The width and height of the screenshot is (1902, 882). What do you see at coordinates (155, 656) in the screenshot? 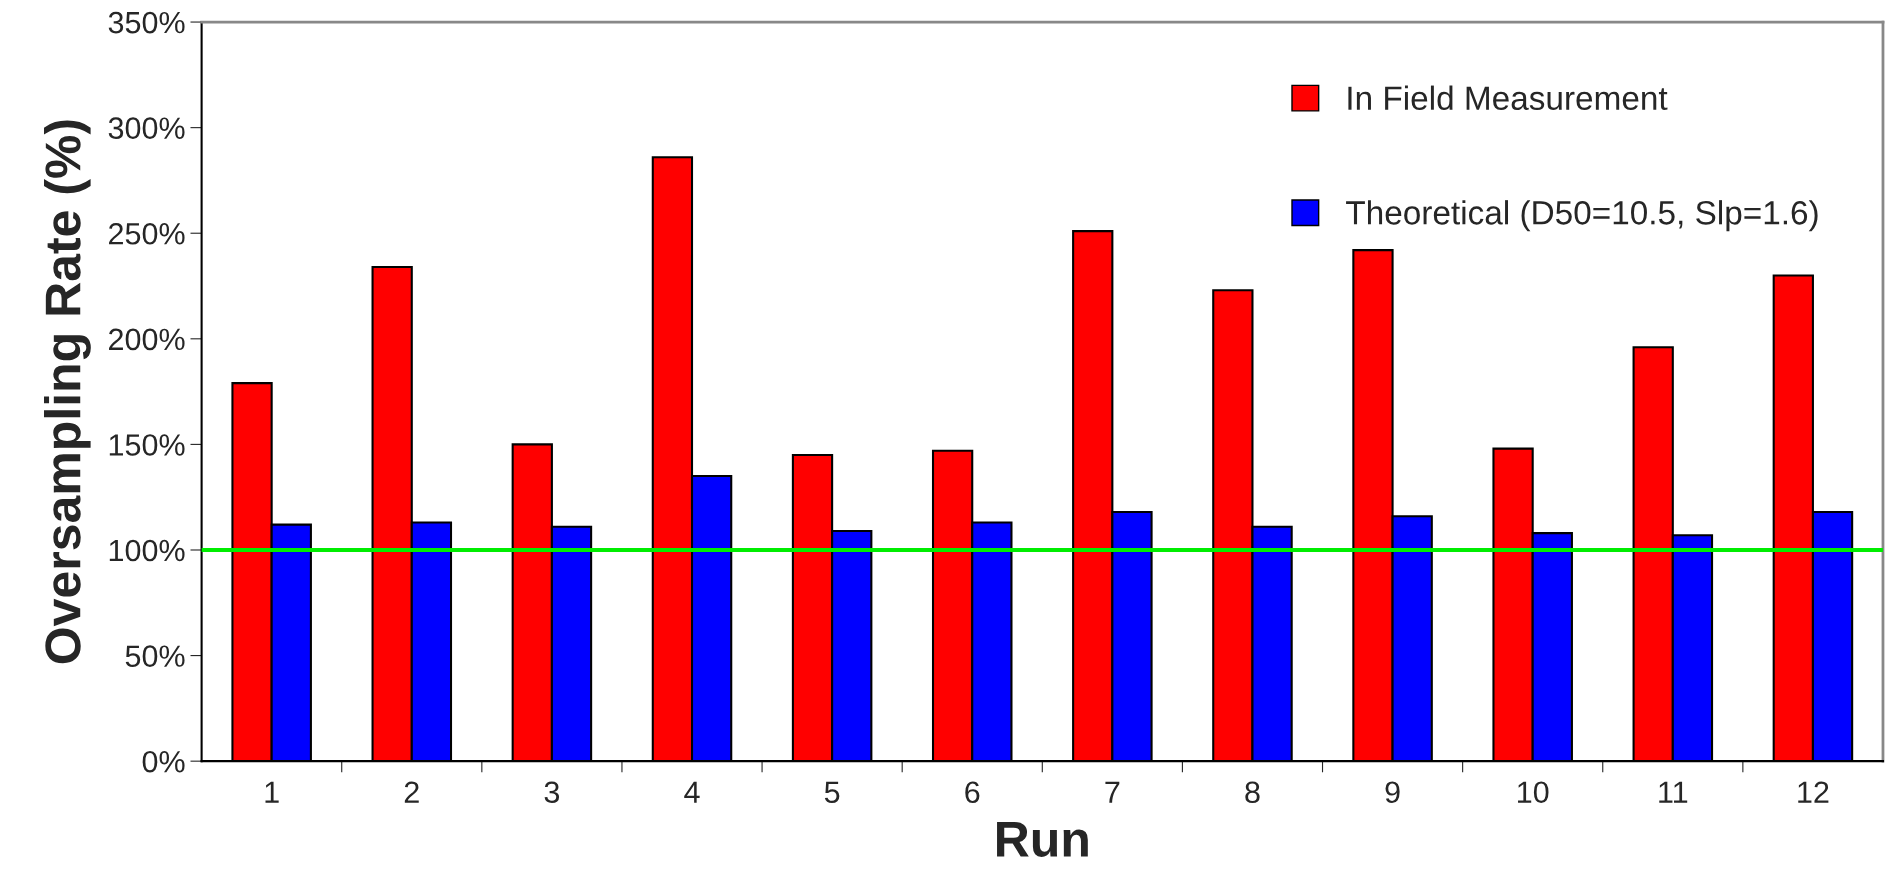
I see `y-tick-label: 50%` at bounding box center [155, 656].